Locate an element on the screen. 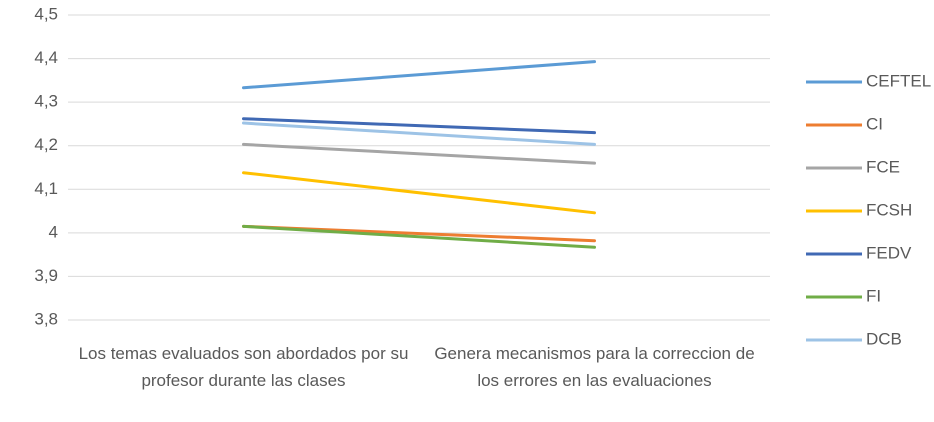 The image size is (934, 422). y-tick-label: 4,5 is located at coordinates (46, 13).